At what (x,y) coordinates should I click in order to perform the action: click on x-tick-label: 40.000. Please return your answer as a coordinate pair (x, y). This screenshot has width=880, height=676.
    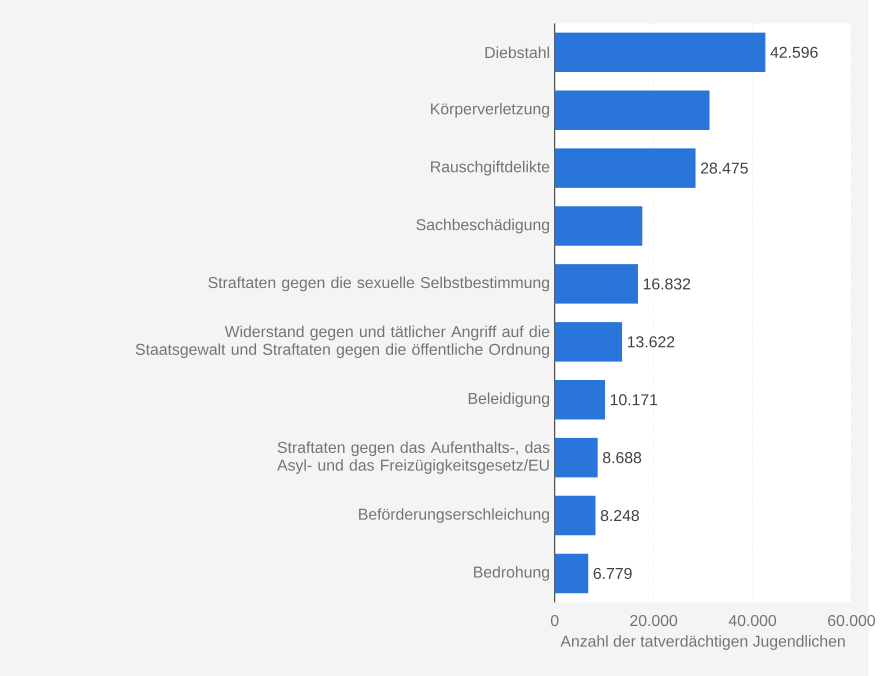
    Looking at the image, I should click on (752, 620).